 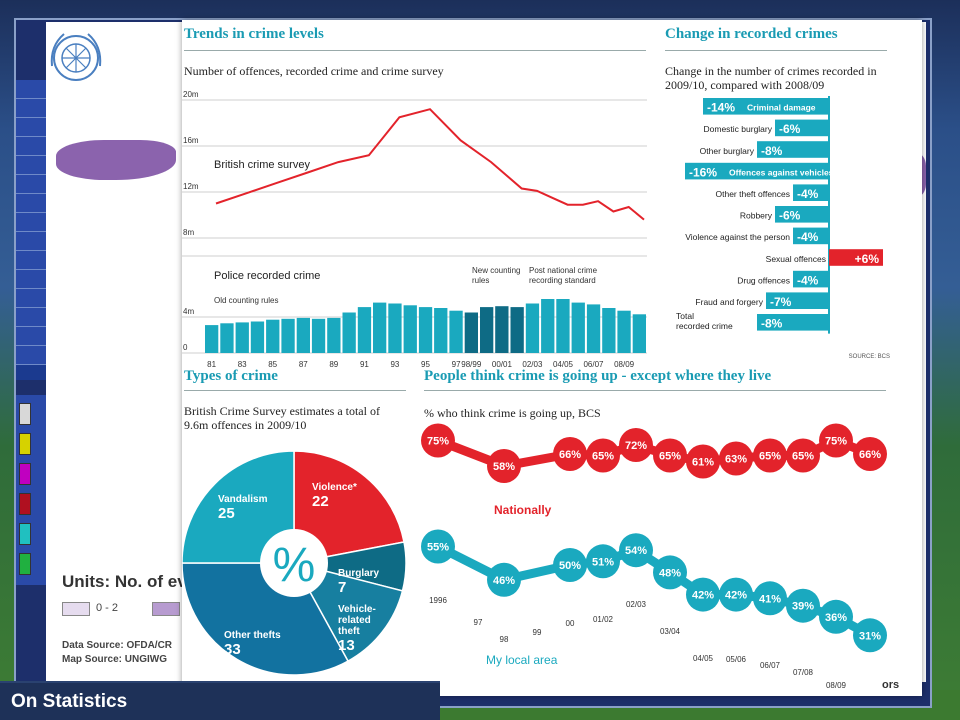 I want to click on background-legend-swatches, so click(x=31, y=490).